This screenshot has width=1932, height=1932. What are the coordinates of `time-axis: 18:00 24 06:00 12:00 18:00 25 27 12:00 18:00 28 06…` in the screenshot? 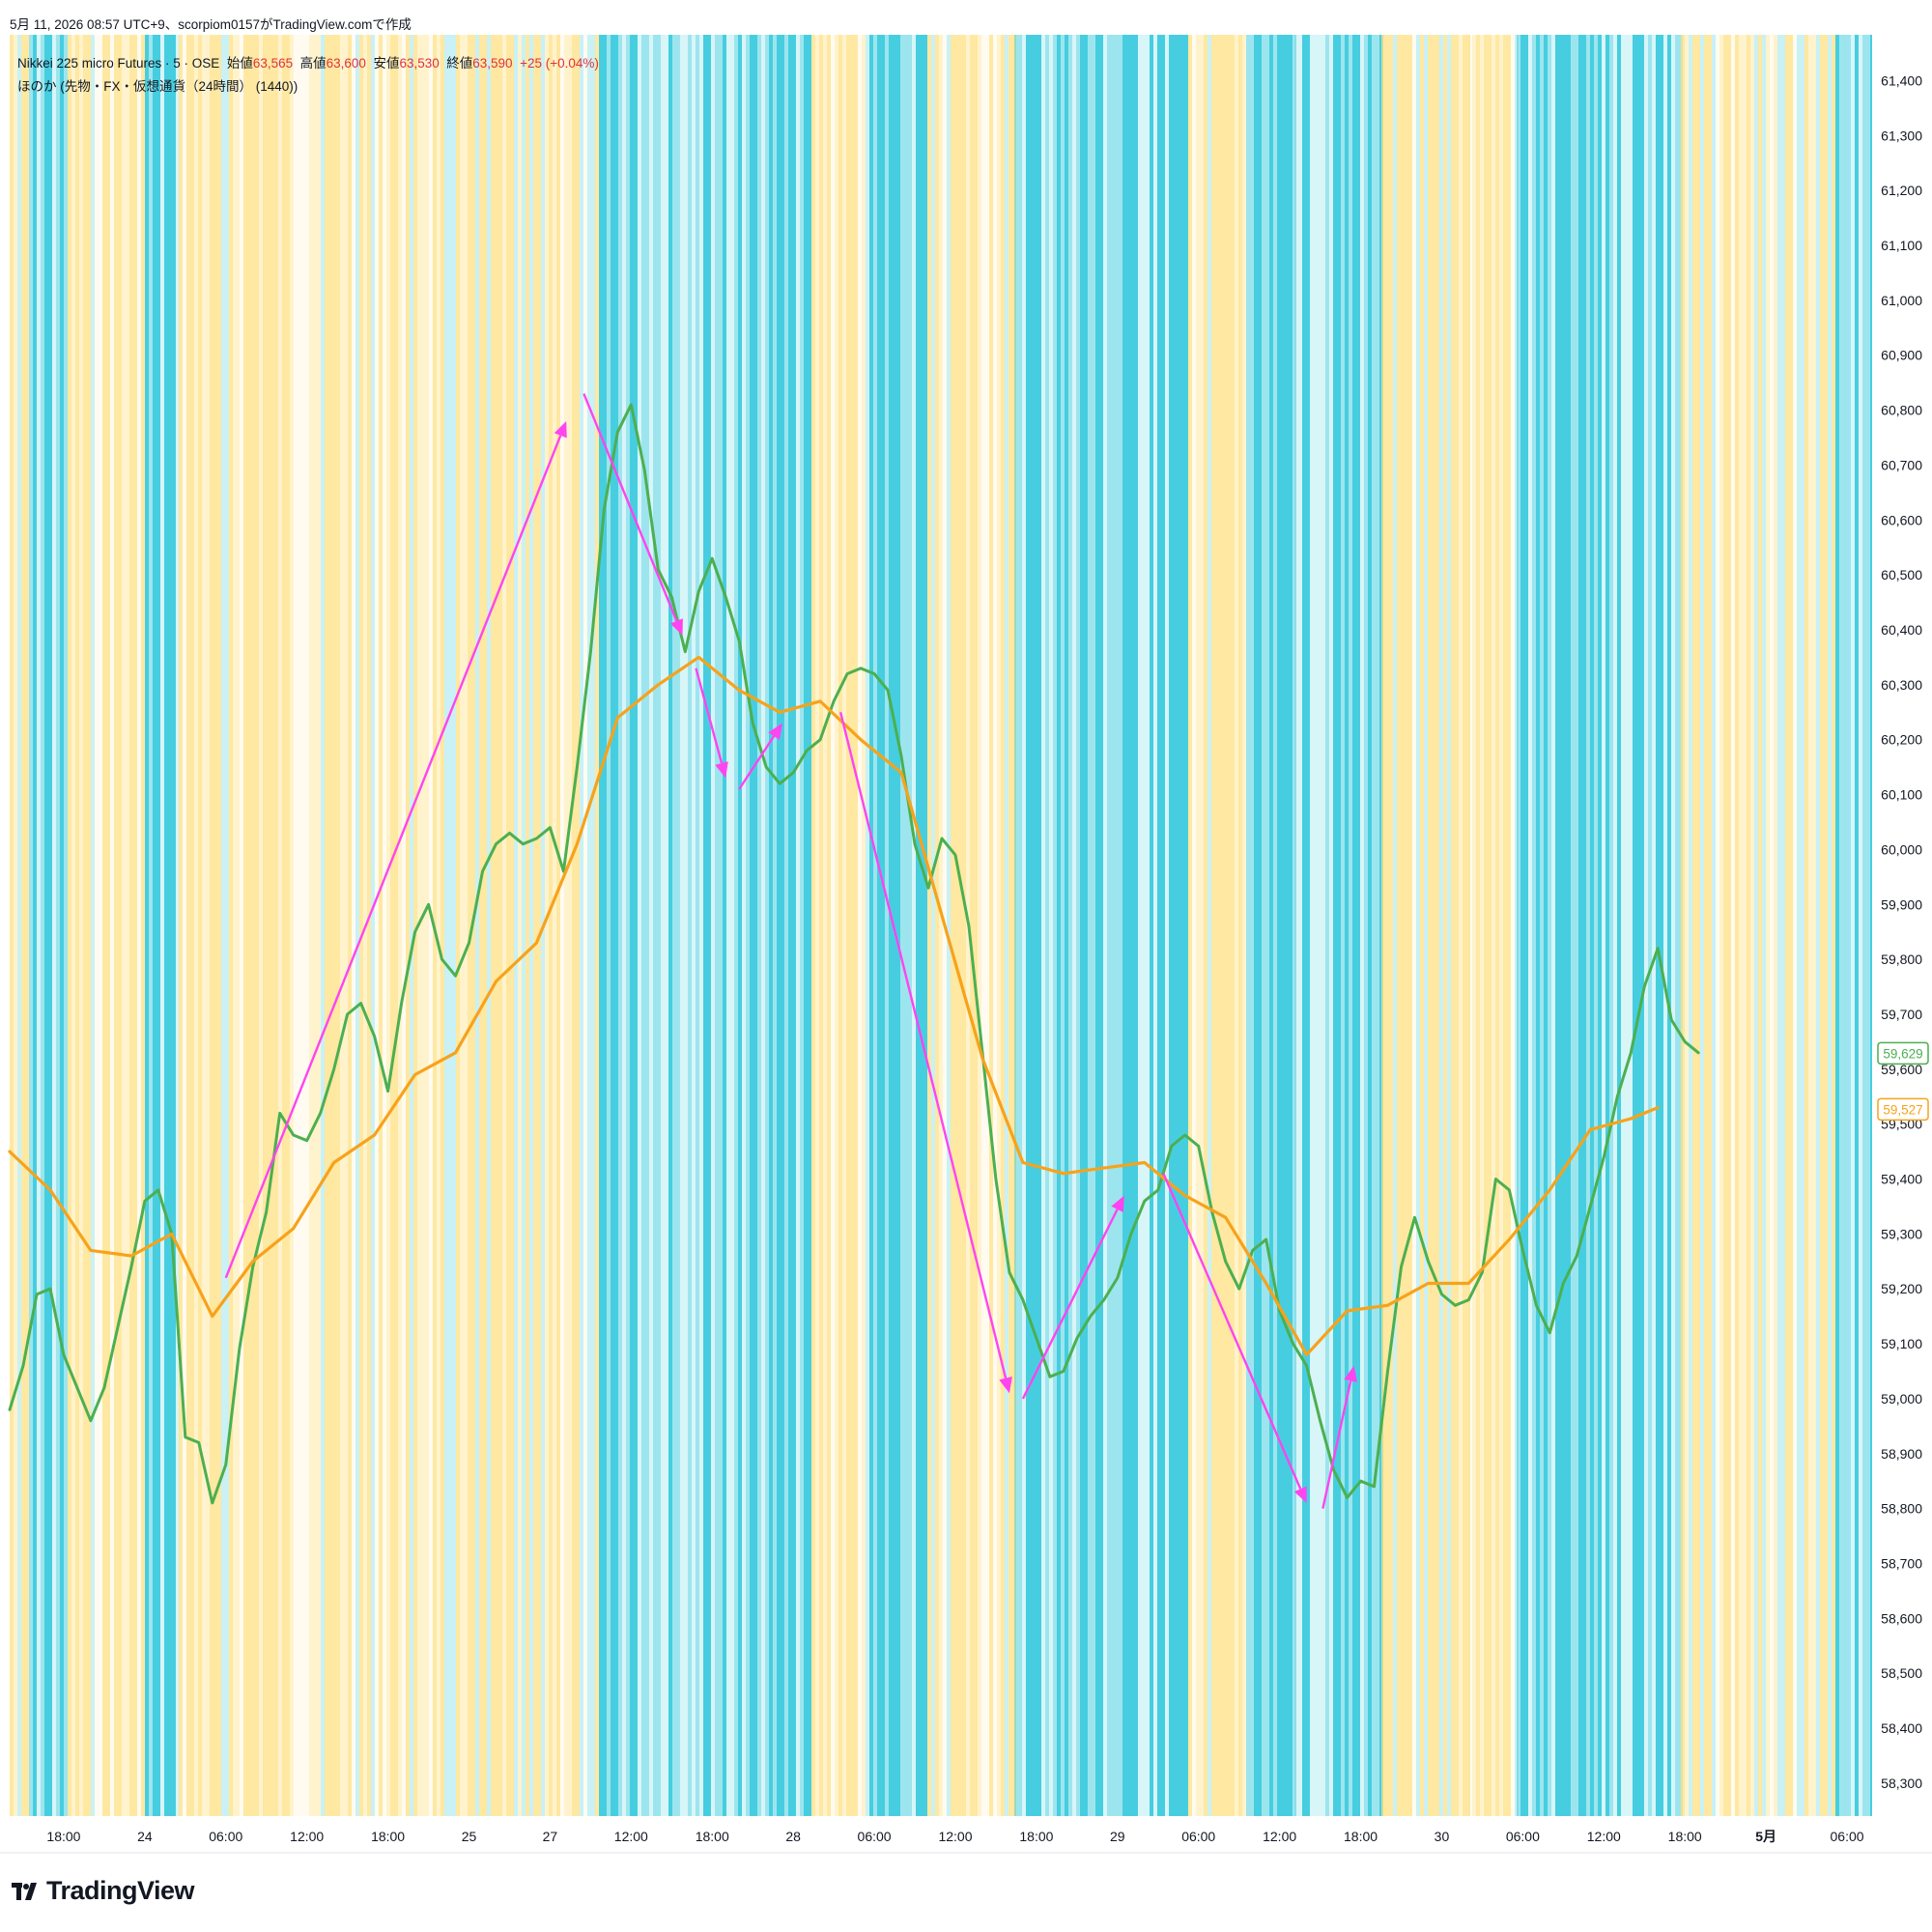 It's located at (966, 1835).